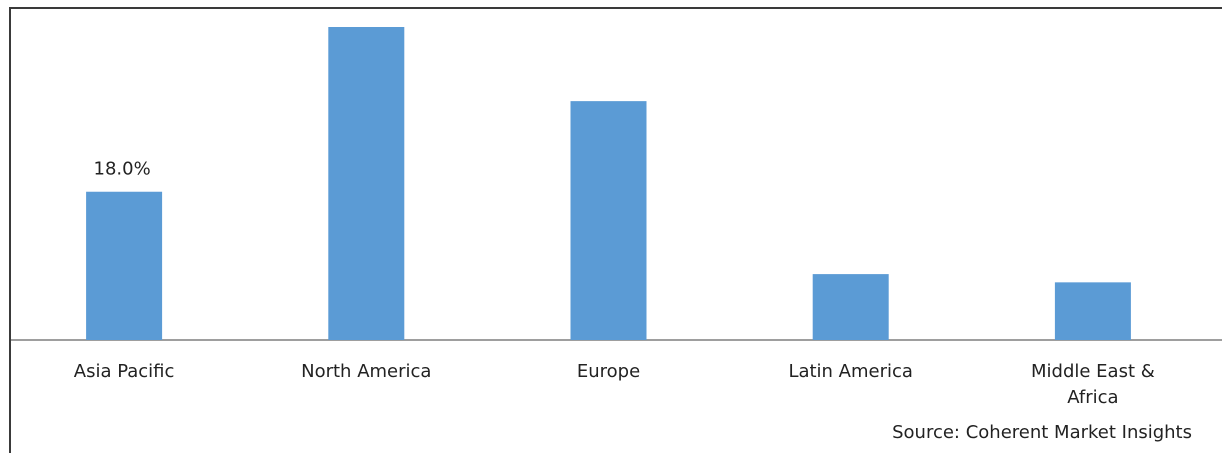  What do you see at coordinates (366, 183) in the screenshot?
I see `bar-north-america` at bounding box center [366, 183].